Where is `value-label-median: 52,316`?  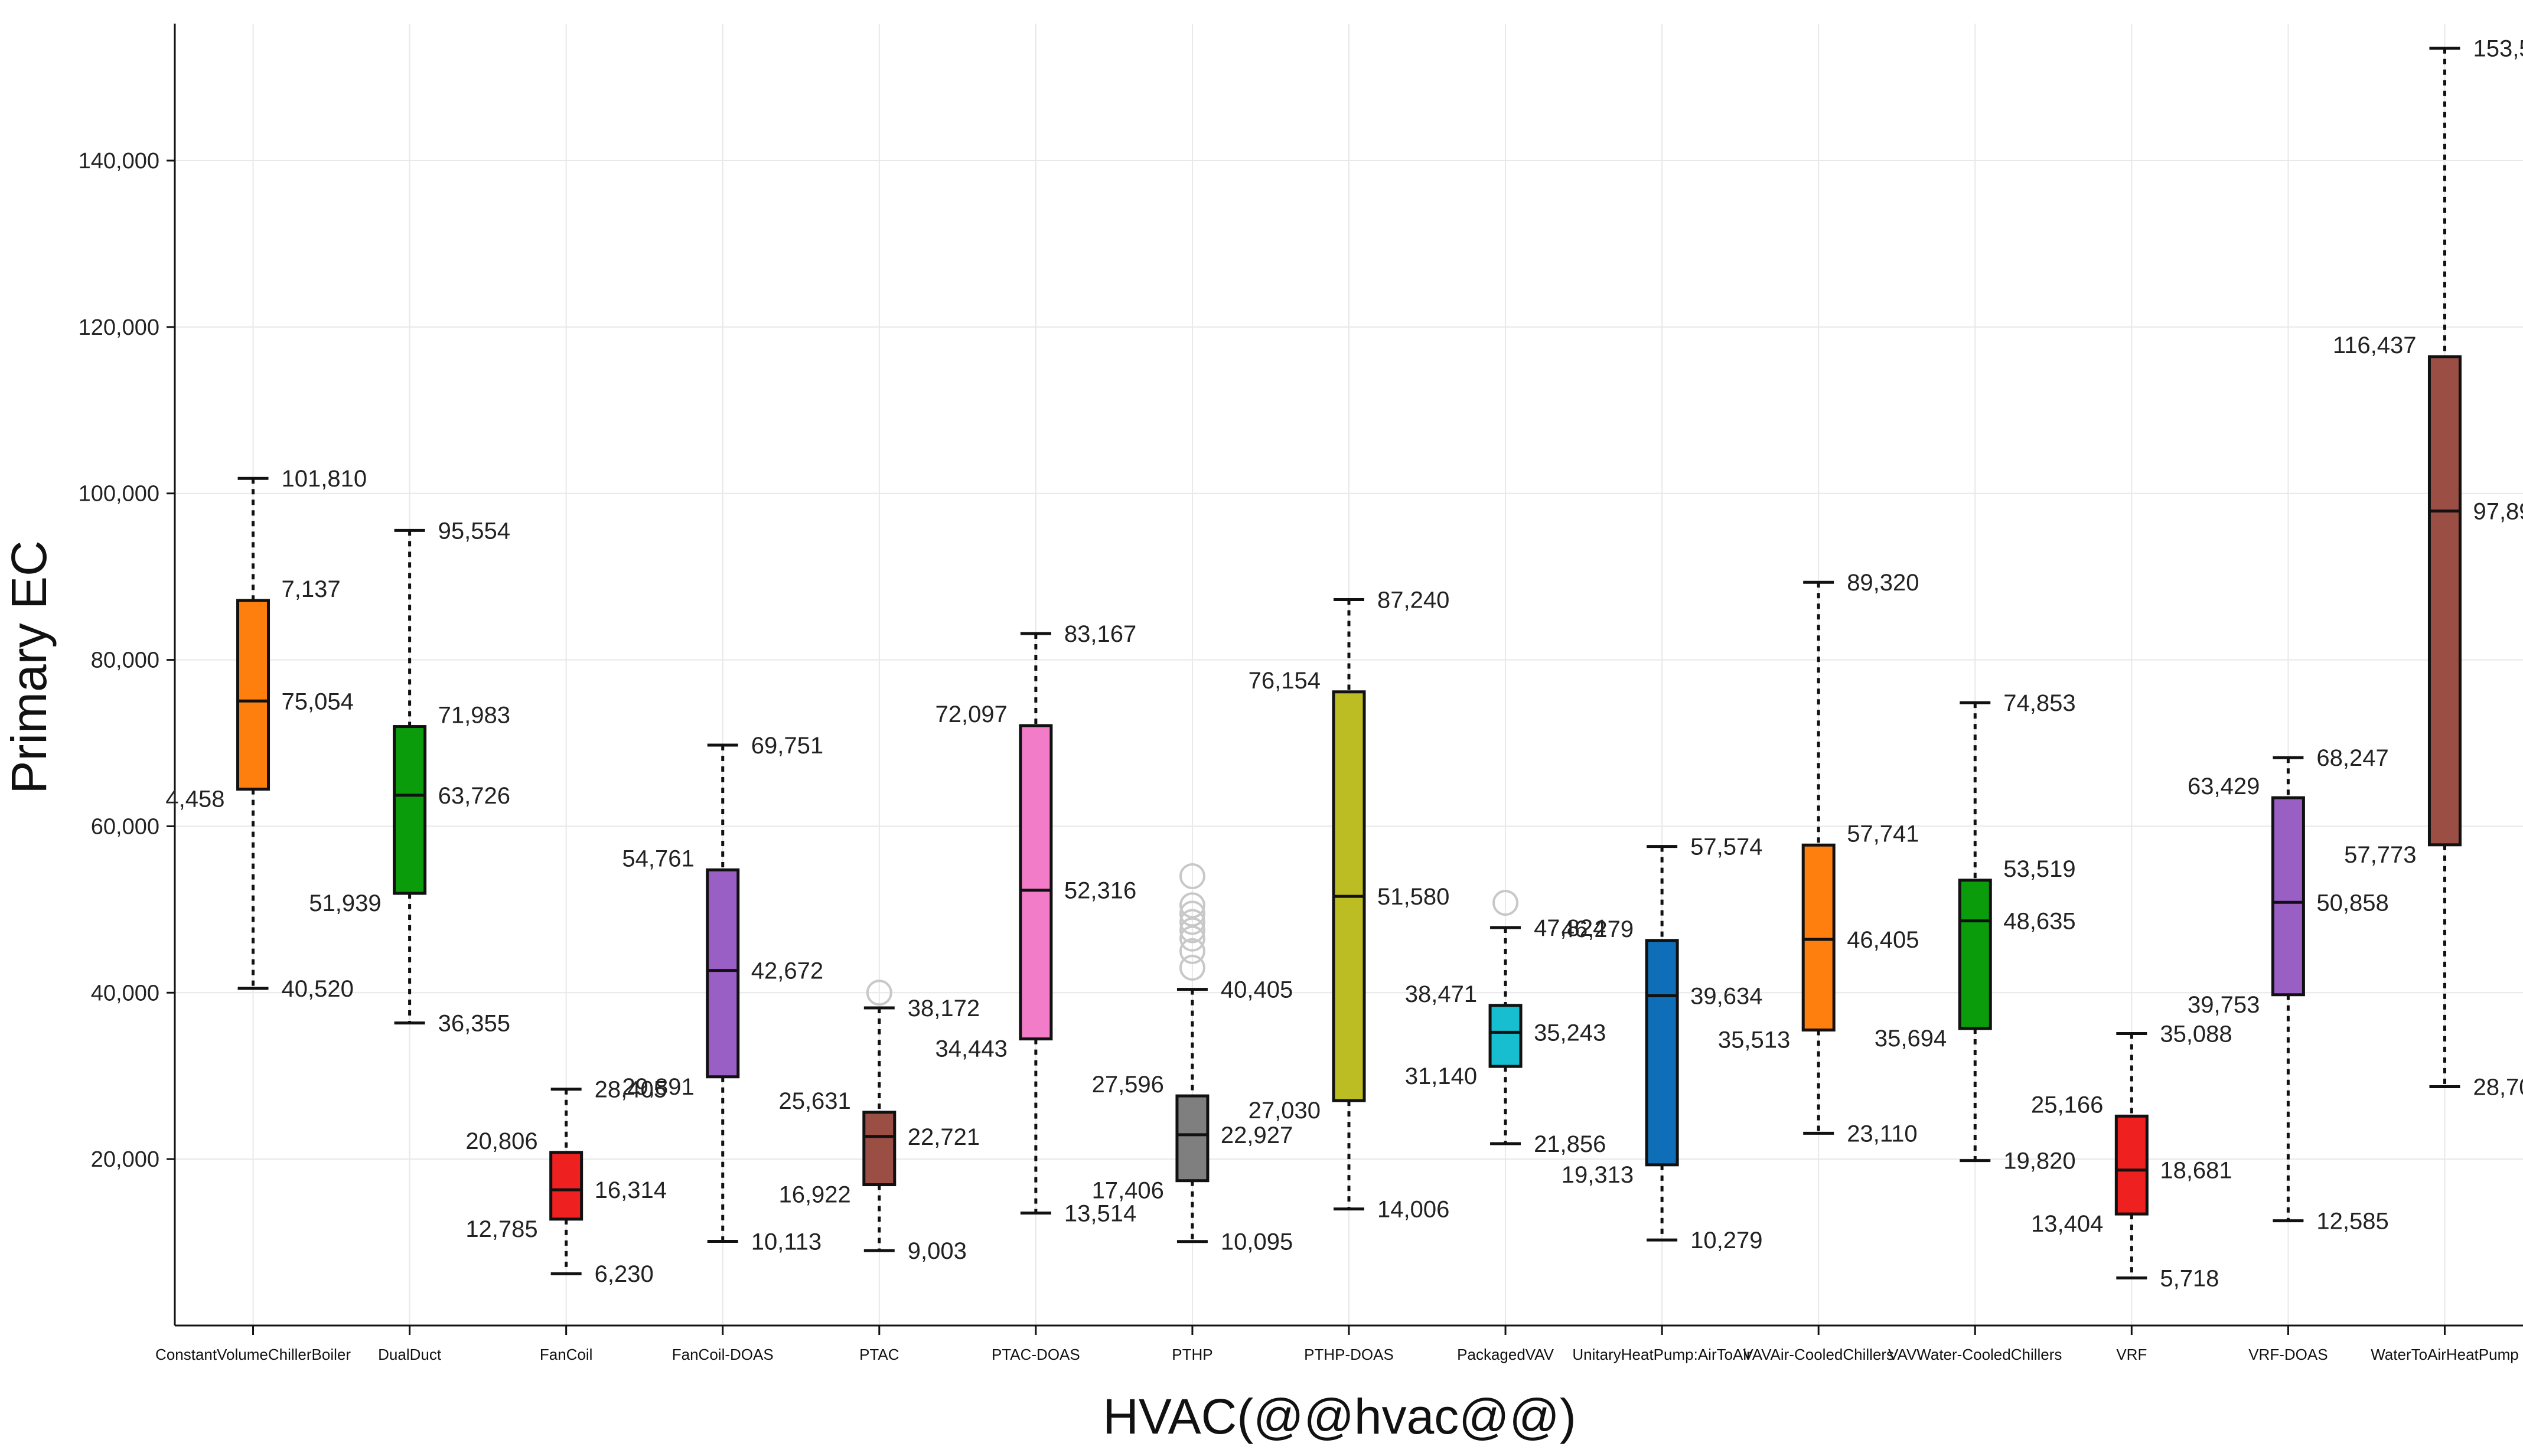 value-label-median: 52,316 is located at coordinates (1100, 891).